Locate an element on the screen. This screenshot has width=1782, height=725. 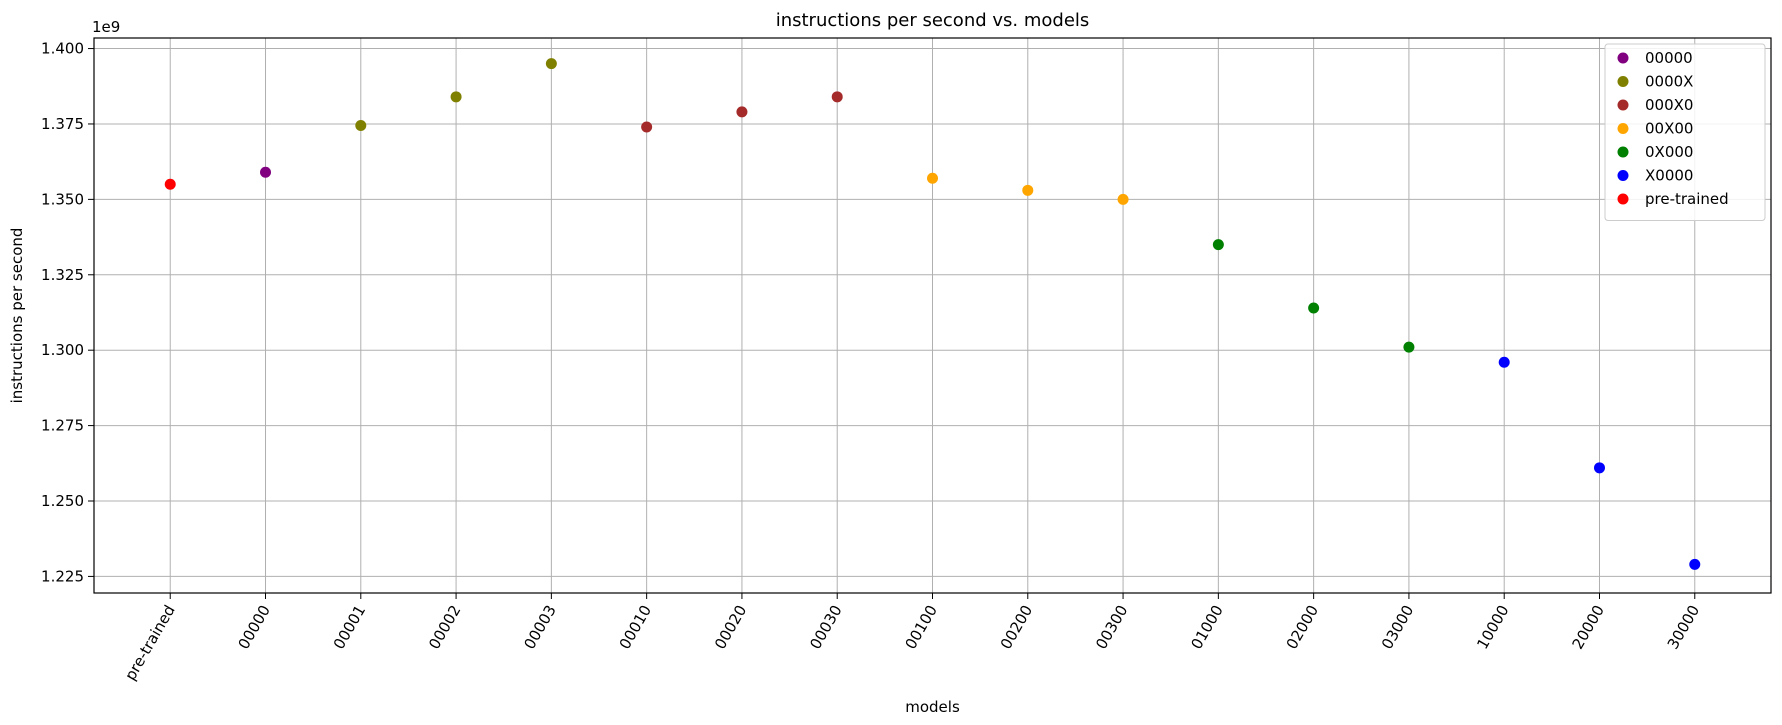
legend-label: 00000 is located at coordinates (1669, 58).